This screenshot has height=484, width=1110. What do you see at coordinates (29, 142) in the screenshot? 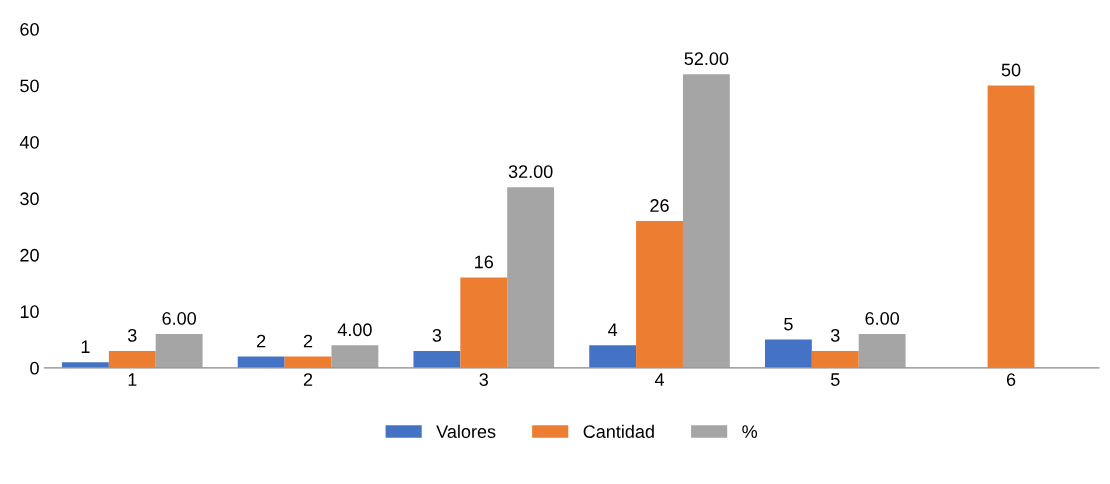
I see `y-tick-label: 40` at bounding box center [29, 142].